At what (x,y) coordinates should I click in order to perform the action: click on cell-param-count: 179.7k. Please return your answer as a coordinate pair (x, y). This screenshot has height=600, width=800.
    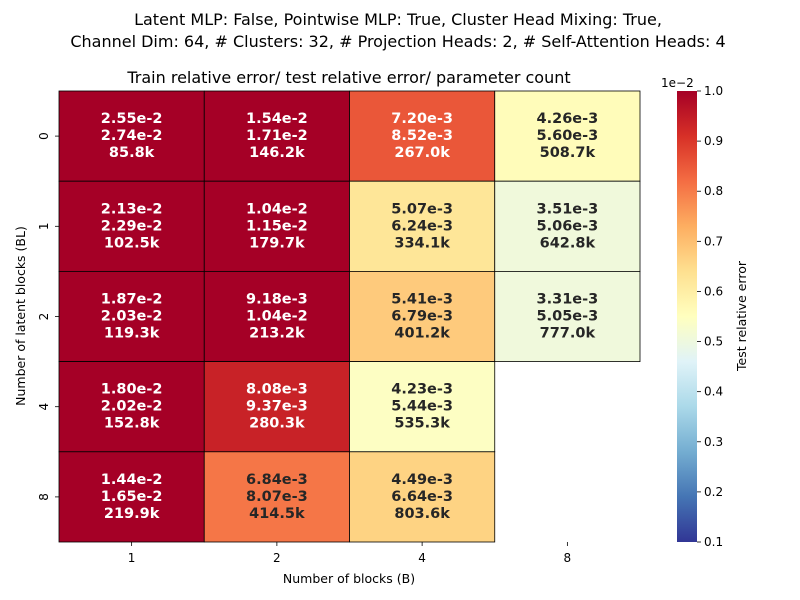
    Looking at the image, I should click on (277, 243).